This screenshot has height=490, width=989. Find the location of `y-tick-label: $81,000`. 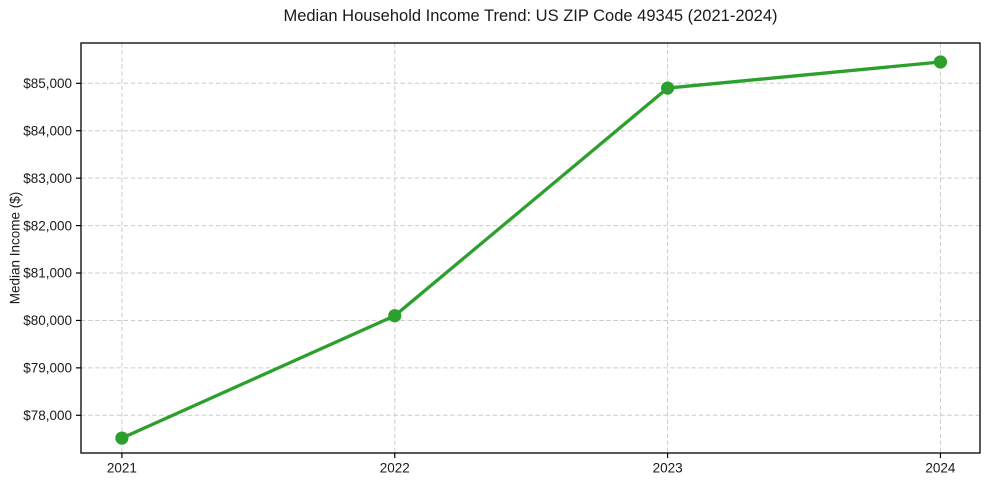

y-tick-label: $81,000 is located at coordinates (47, 273).